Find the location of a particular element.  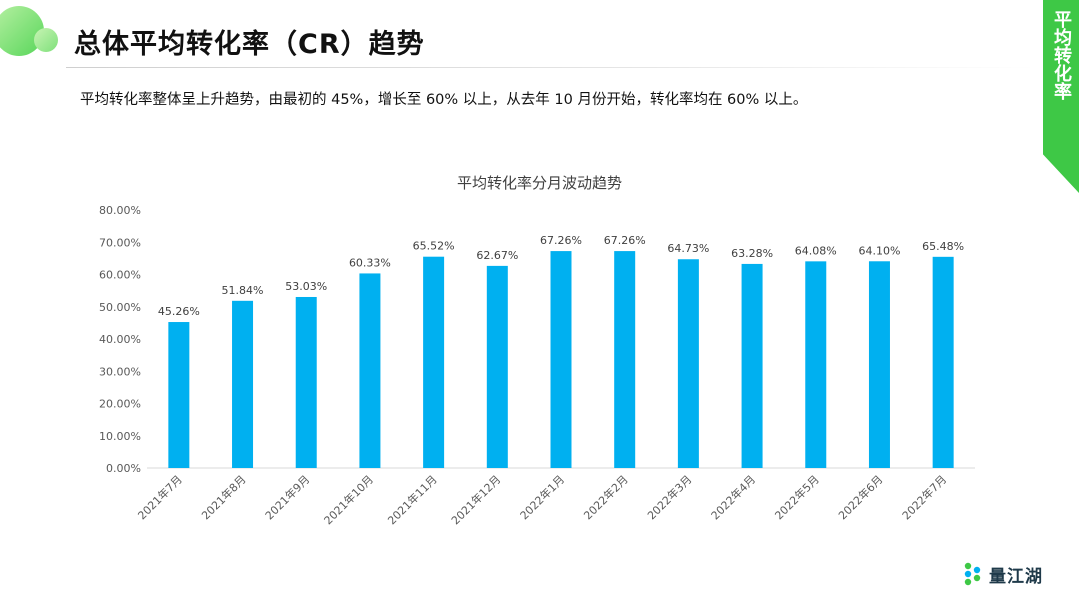

y-tick-label: 10.00% is located at coordinates (120, 436).